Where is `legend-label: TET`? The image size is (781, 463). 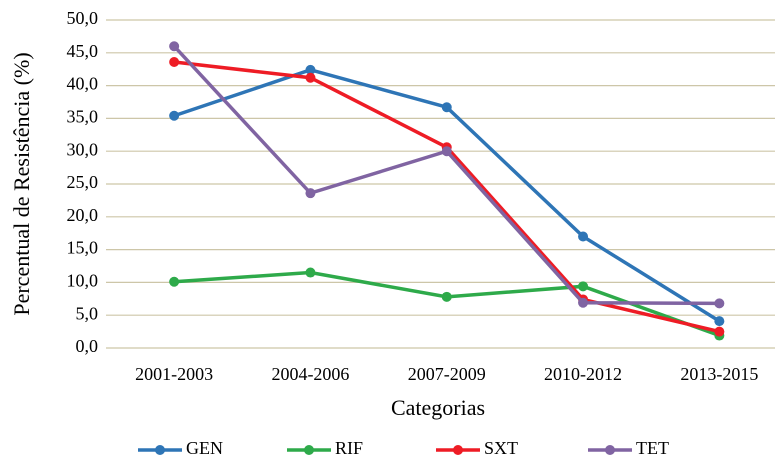
legend-label: TET is located at coordinates (652, 448).